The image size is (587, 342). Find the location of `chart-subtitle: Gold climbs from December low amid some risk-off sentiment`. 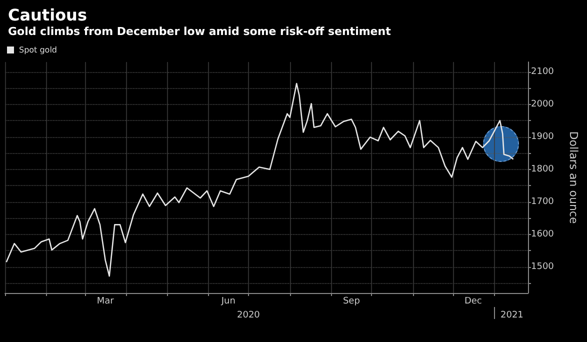

chart-subtitle: Gold climbs from December low amid some risk-off sentiment is located at coordinates (199, 31).